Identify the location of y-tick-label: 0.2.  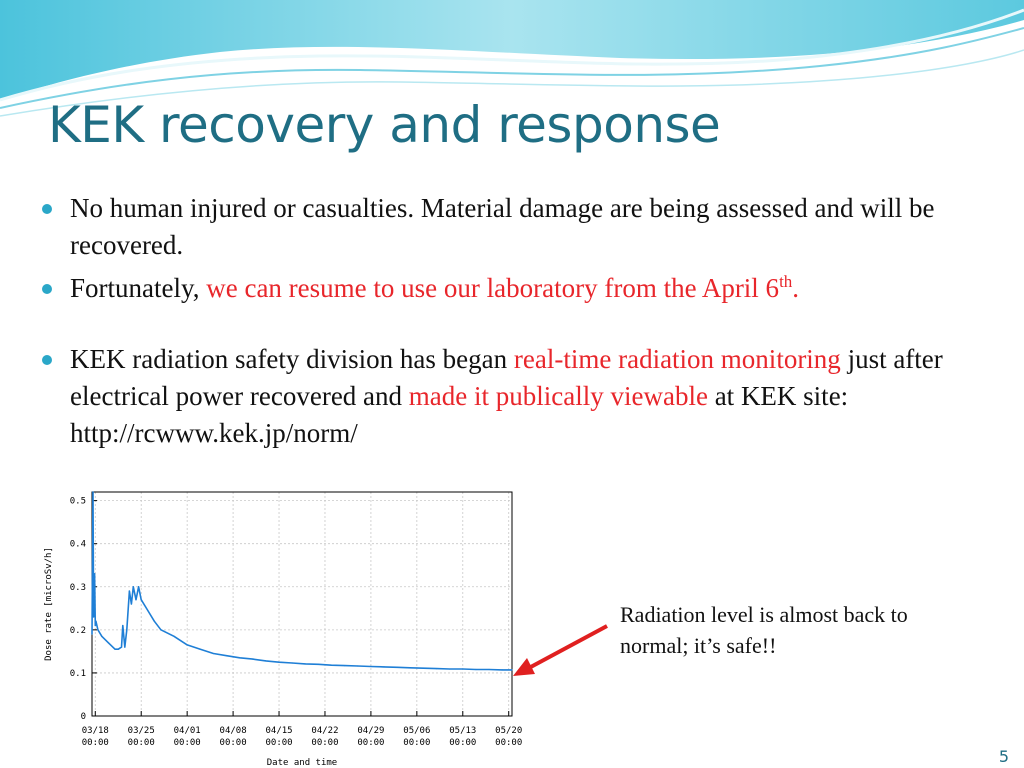
(78, 631).